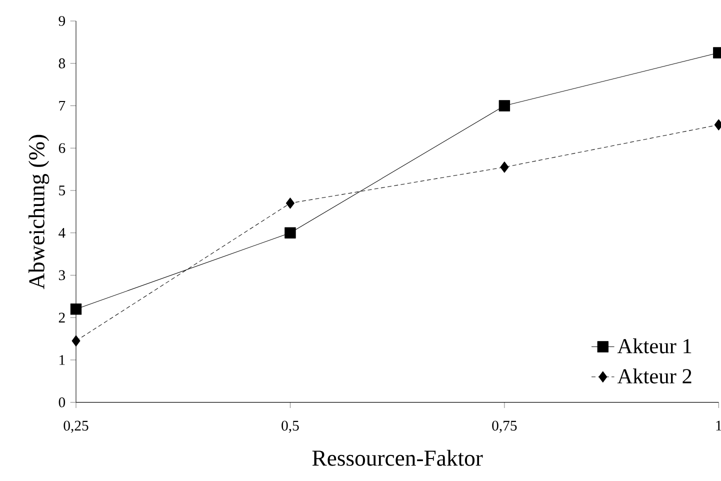 Image resolution: width=721 pixels, height=481 pixels. Describe the element at coordinates (62, 275) in the screenshot. I see `y-tick-label: 3` at that location.